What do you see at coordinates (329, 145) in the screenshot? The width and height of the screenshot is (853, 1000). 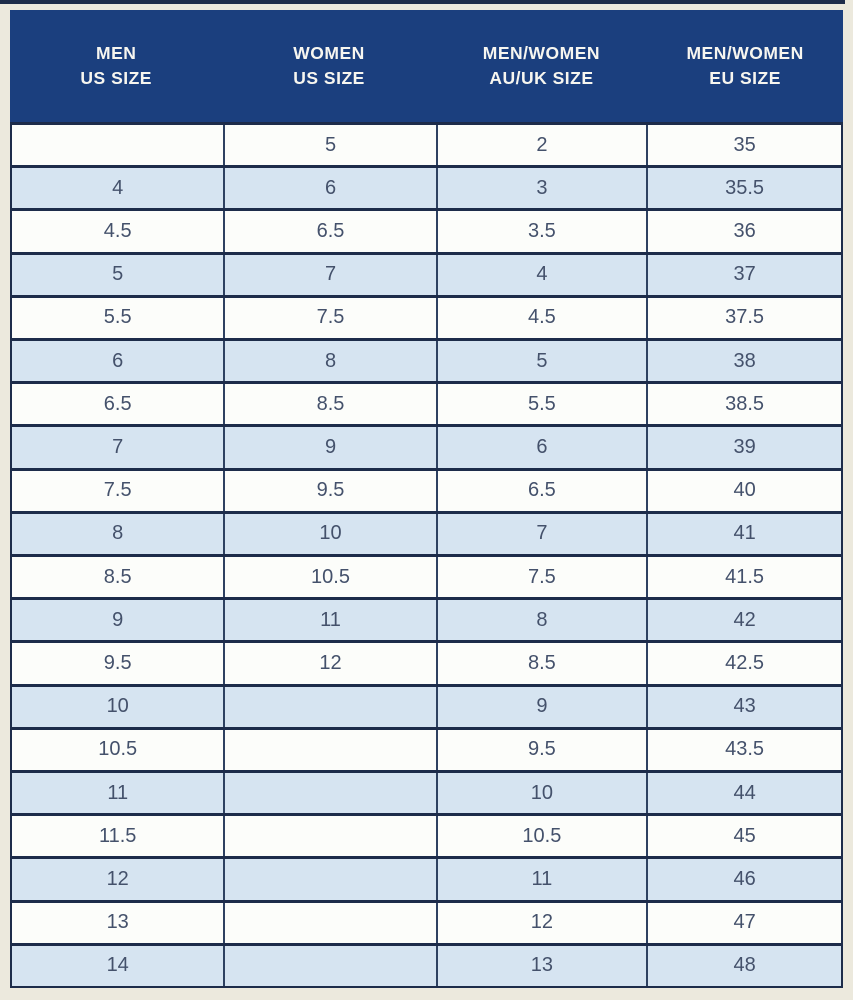 I see `table-cell-women-us: 5` at bounding box center [329, 145].